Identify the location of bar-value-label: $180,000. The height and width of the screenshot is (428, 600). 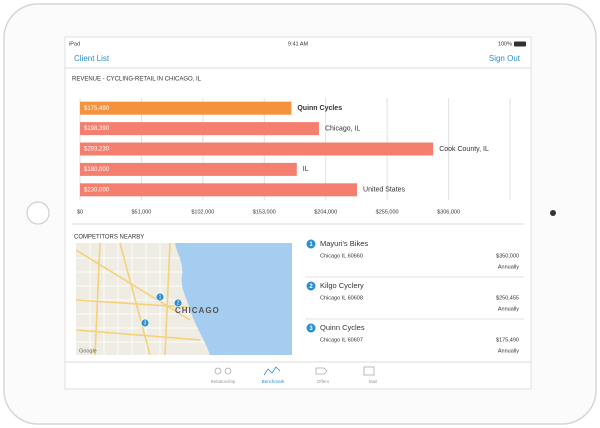
(97, 170).